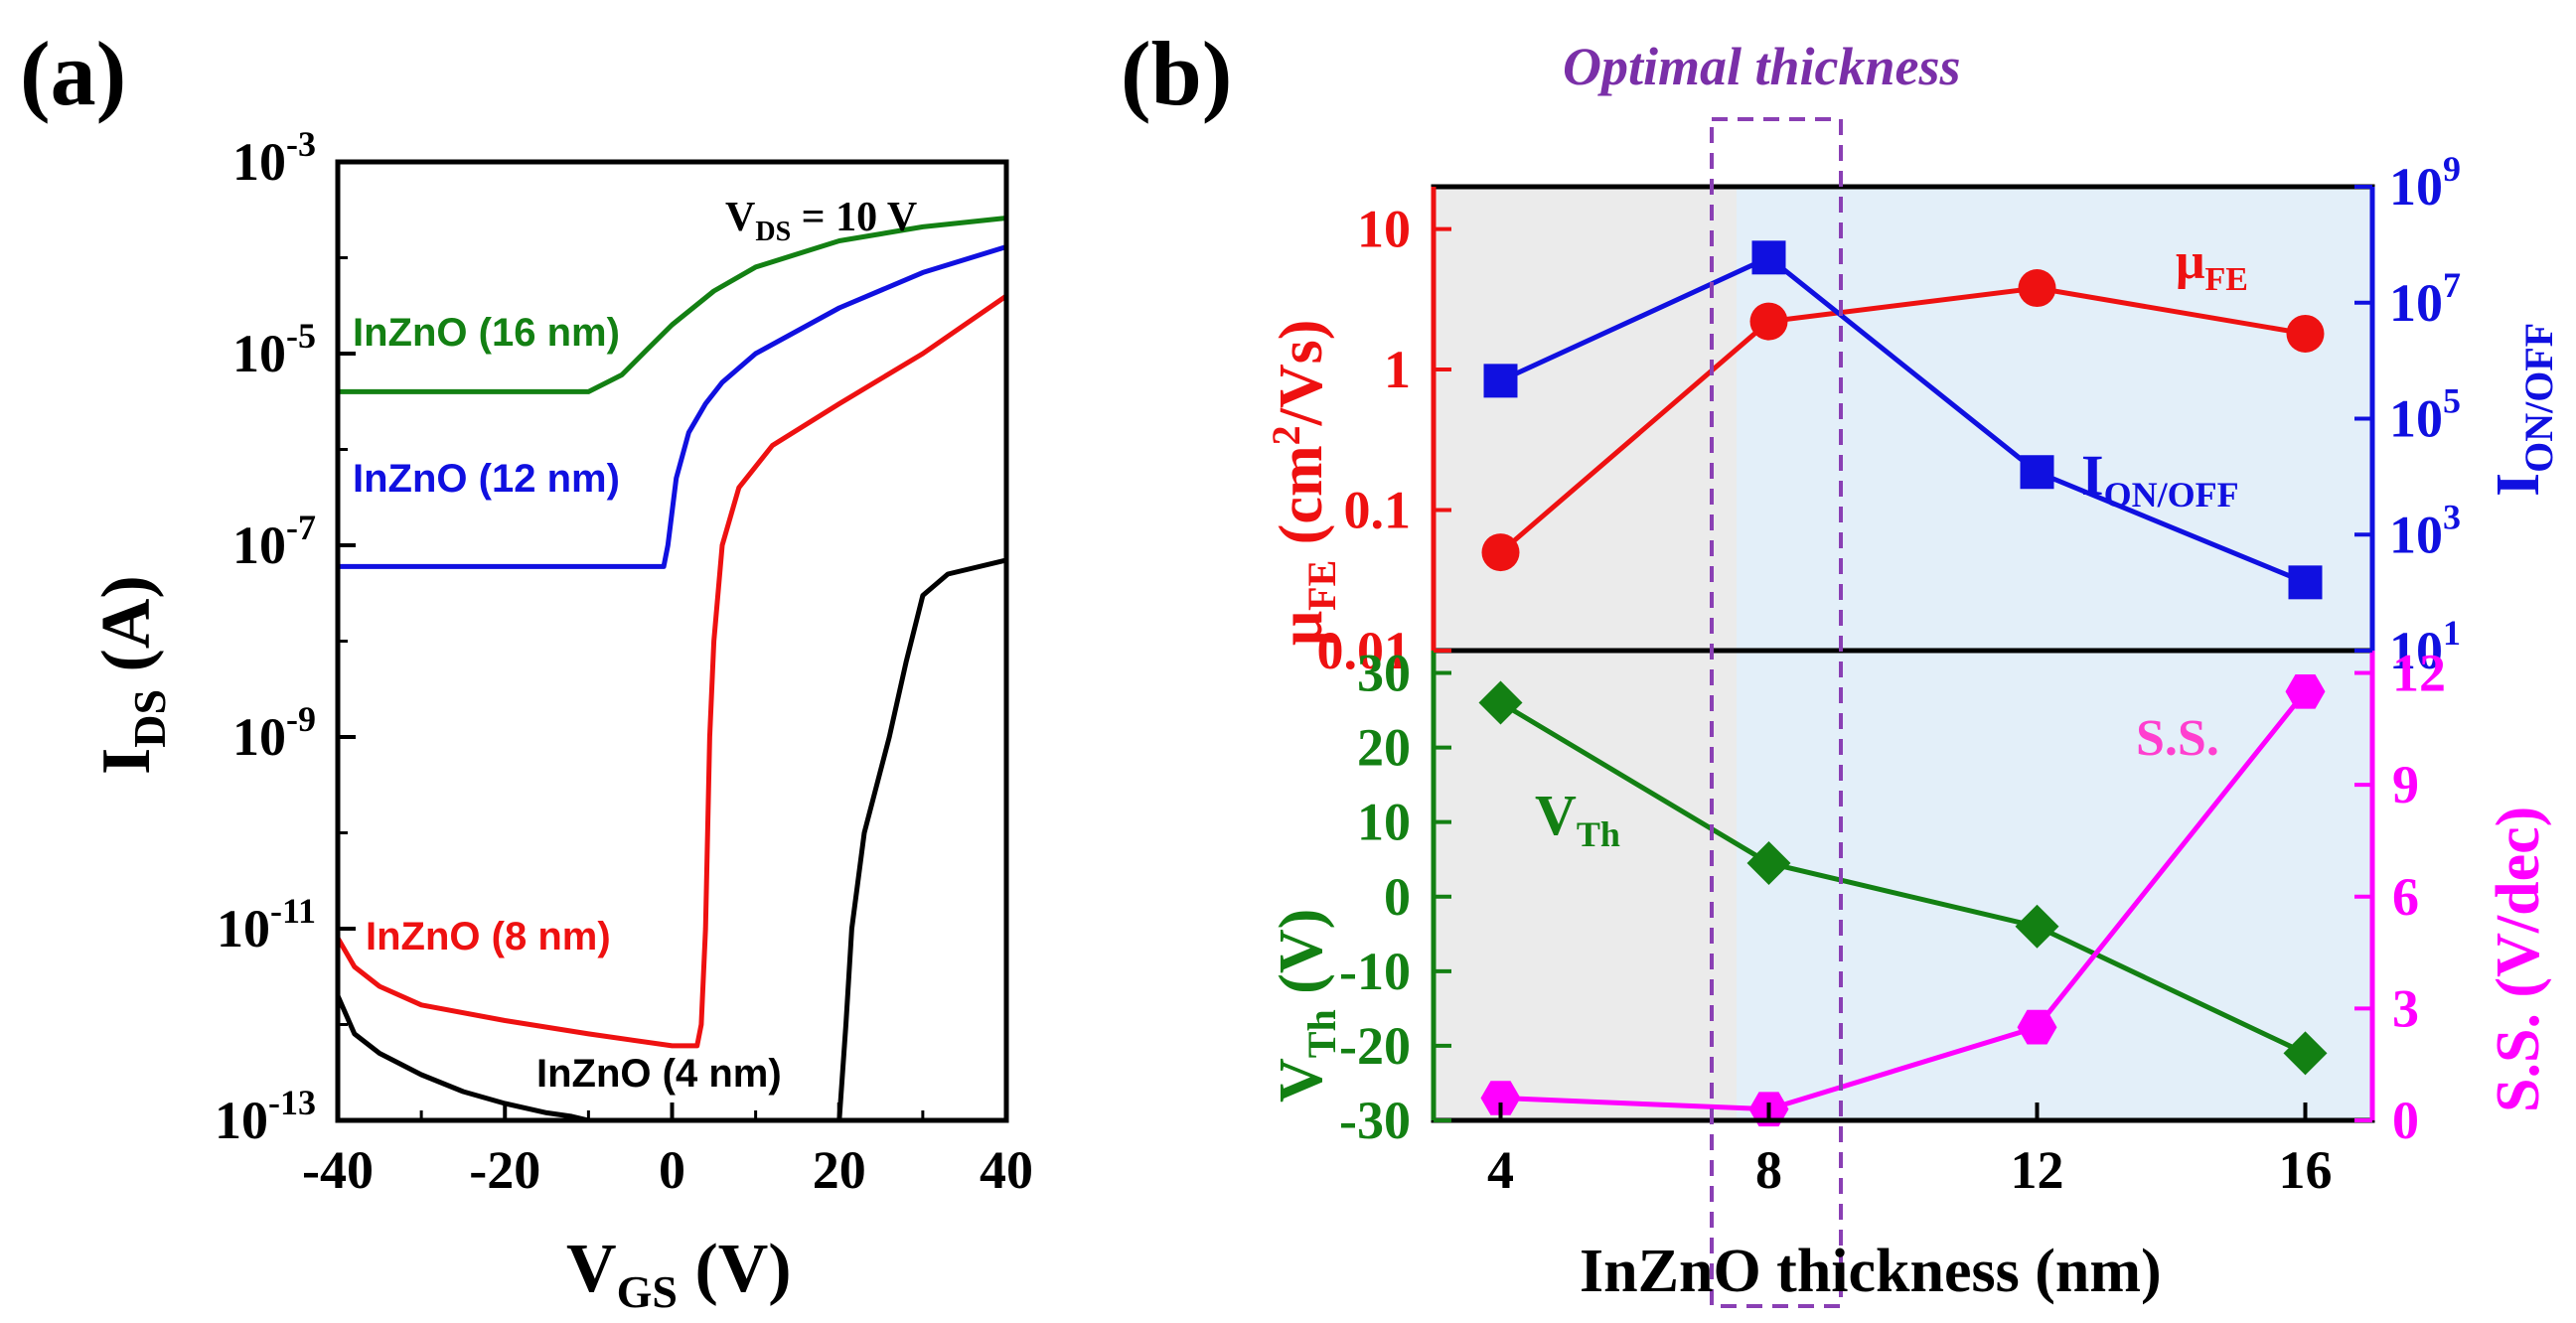 The width and height of the screenshot is (2576, 1323). Describe the element at coordinates (2160, 478) in the screenshot. I see `ion-off-label: ION/OFF` at that location.